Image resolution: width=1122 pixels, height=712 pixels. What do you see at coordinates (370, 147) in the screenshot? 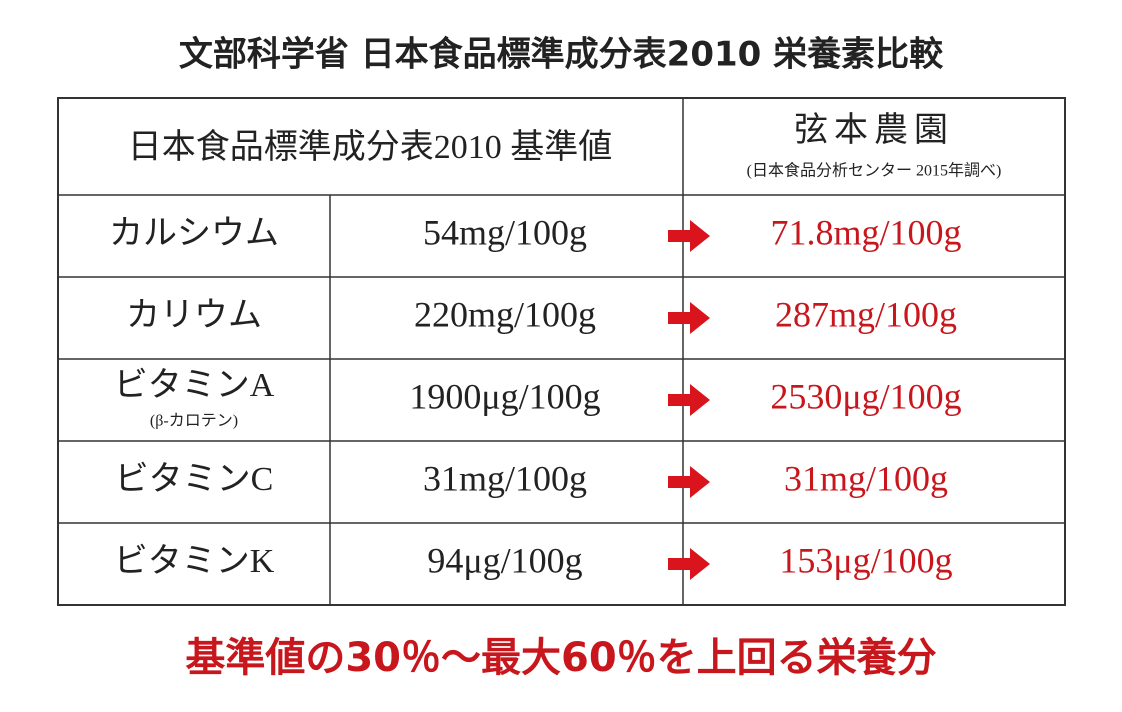
I see `header-standard: 日本食品標準成分表2010 基準値` at bounding box center [370, 147].